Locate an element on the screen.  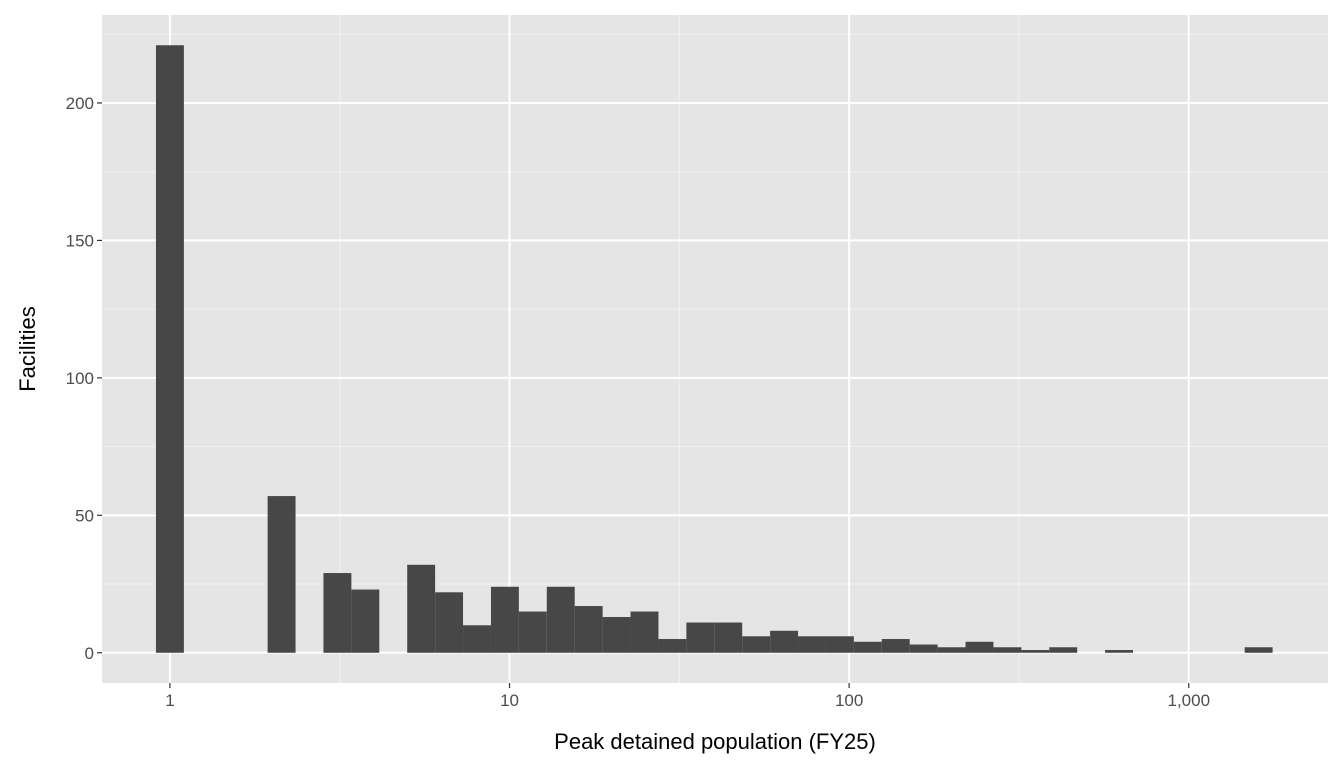
x-axis: 1 10 100 1,000 is located at coordinates (687, 696).